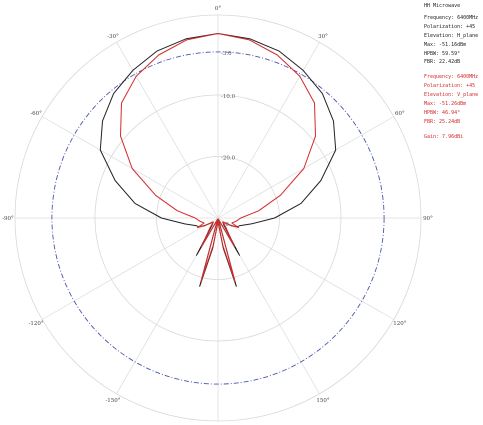 The width and height of the screenshot is (483, 425). What do you see at coordinates (451, 35) in the screenshot?
I see `legend-h-elevation: Elevation: H_plane` at bounding box center [451, 35].